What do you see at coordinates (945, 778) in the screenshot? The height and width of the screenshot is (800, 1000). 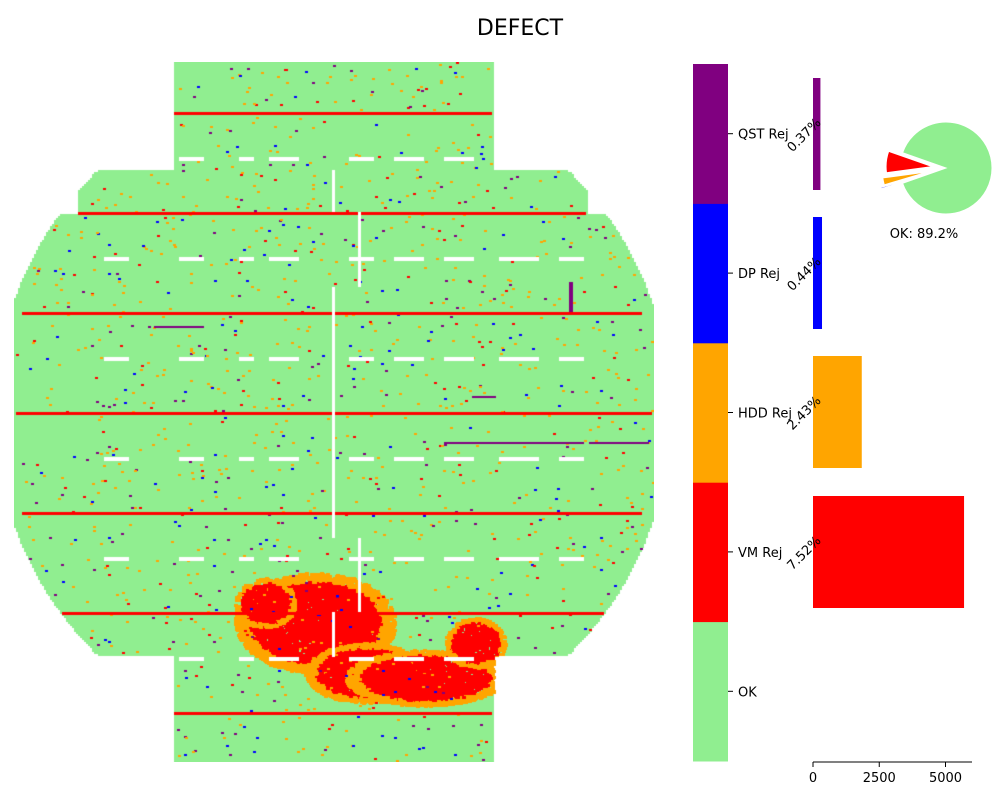 I see `x-tick-label: 5000` at bounding box center [945, 778].